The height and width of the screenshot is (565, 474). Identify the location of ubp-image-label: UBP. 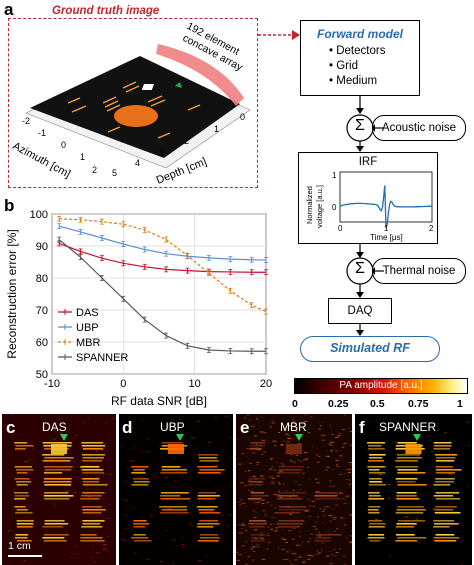
(172, 427).